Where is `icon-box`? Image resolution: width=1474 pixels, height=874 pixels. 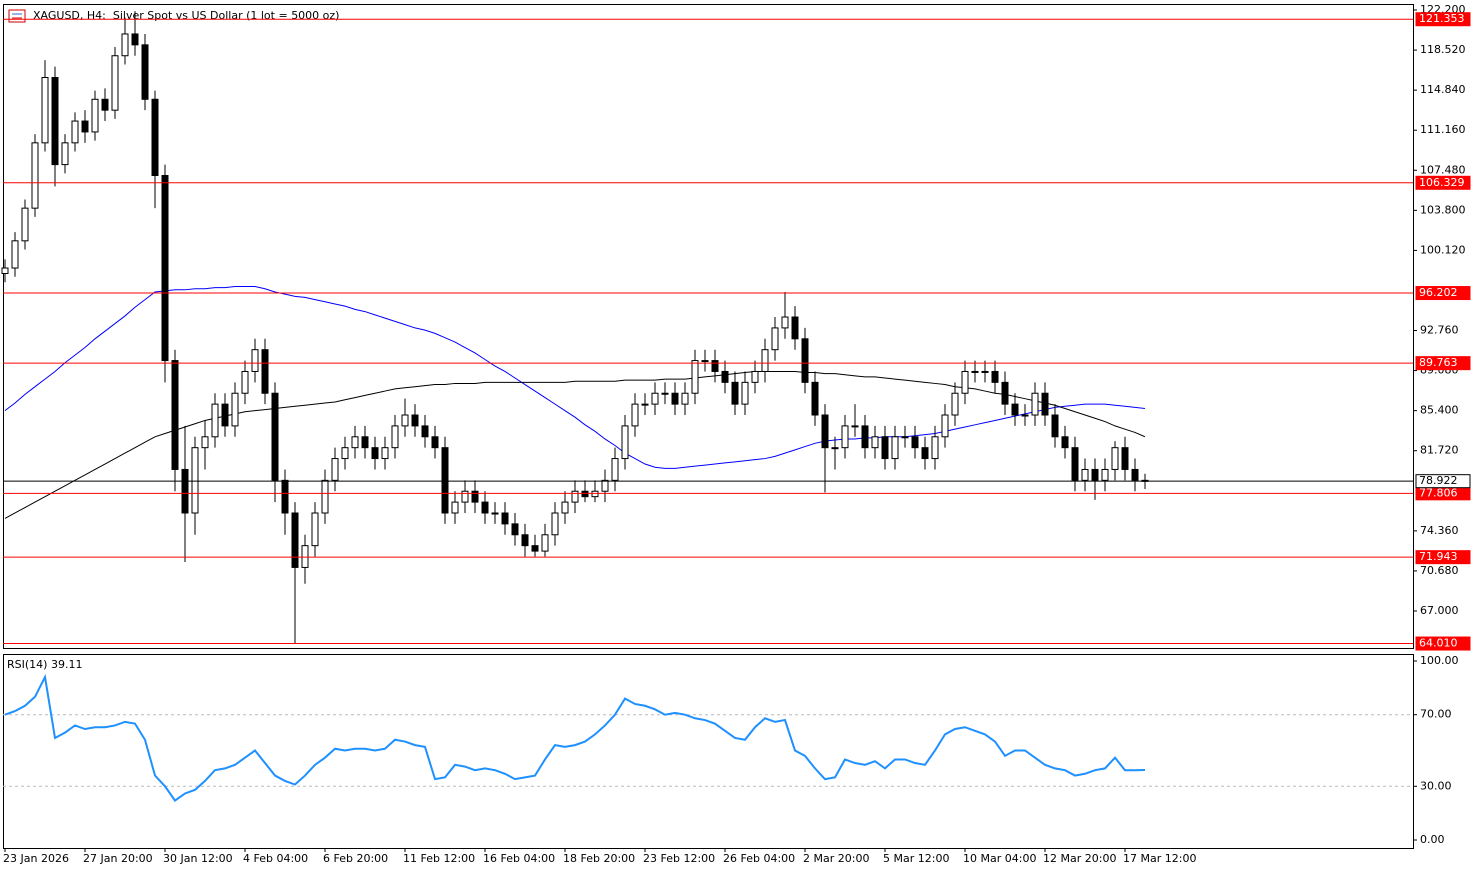 icon-box is located at coordinates (17, 16).